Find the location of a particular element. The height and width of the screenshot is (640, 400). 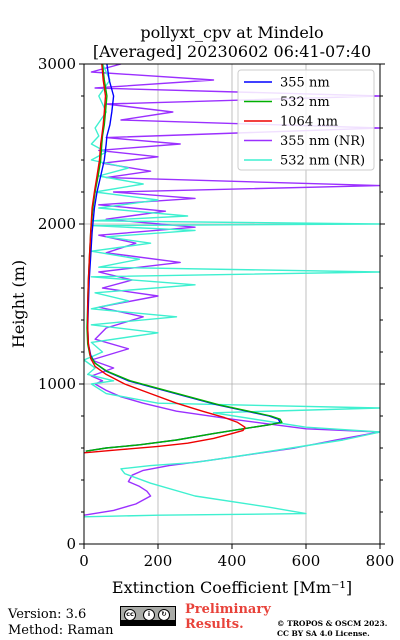

chart-title-line2: [Averaged] 20230602 06:41-07:40 is located at coordinates (232, 51).